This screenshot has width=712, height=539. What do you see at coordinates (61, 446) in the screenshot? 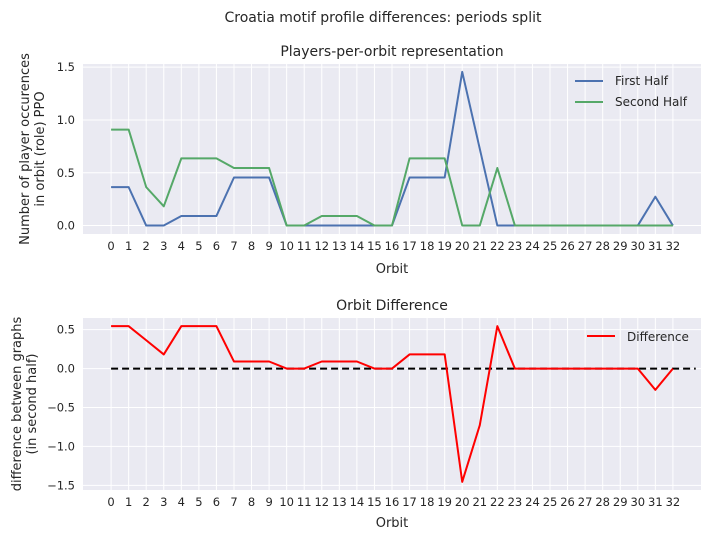
I see `y-tick-label: −1.0` at bounding box center [61, 446].